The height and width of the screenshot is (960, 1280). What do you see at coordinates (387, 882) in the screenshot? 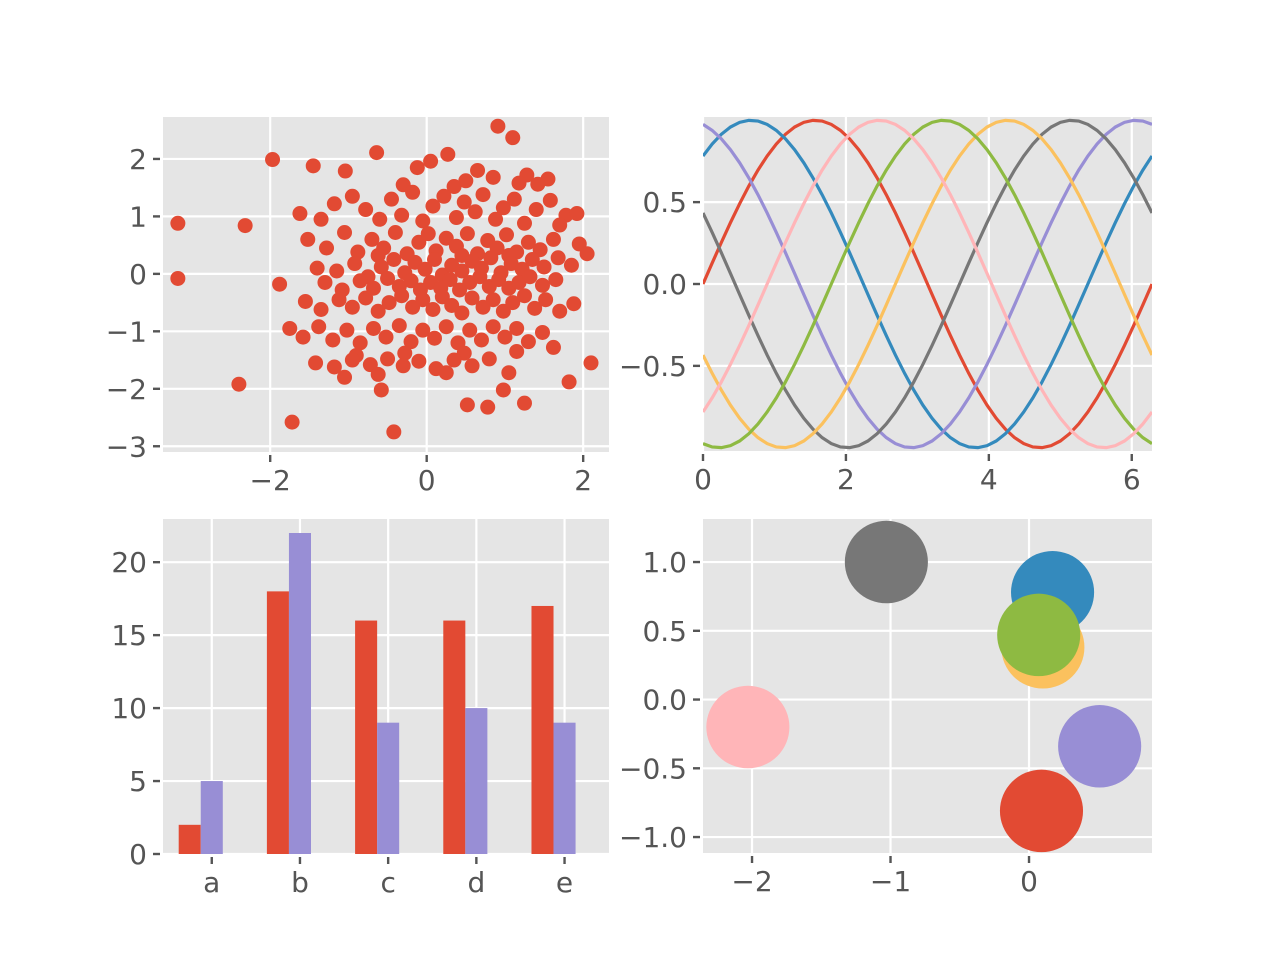
I see `x-tick-label: c` at bounding box center [387, 882].